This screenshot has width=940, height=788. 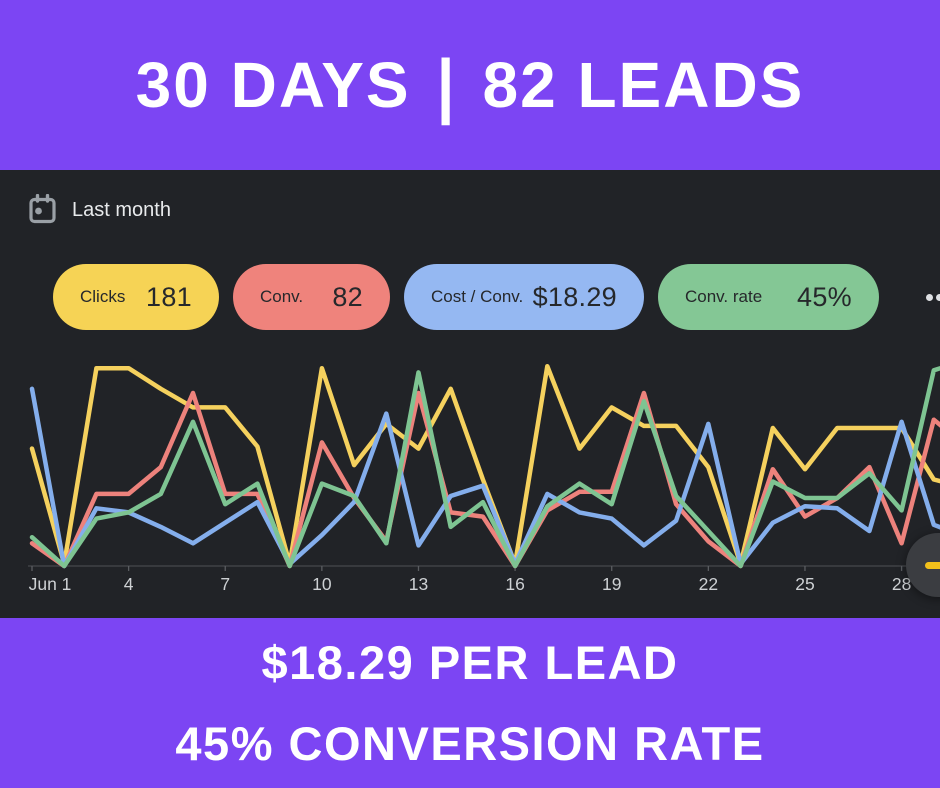 I want to click on conversion-rate-text: 45% CONVERSION RATE, so click(x=470, y=743).